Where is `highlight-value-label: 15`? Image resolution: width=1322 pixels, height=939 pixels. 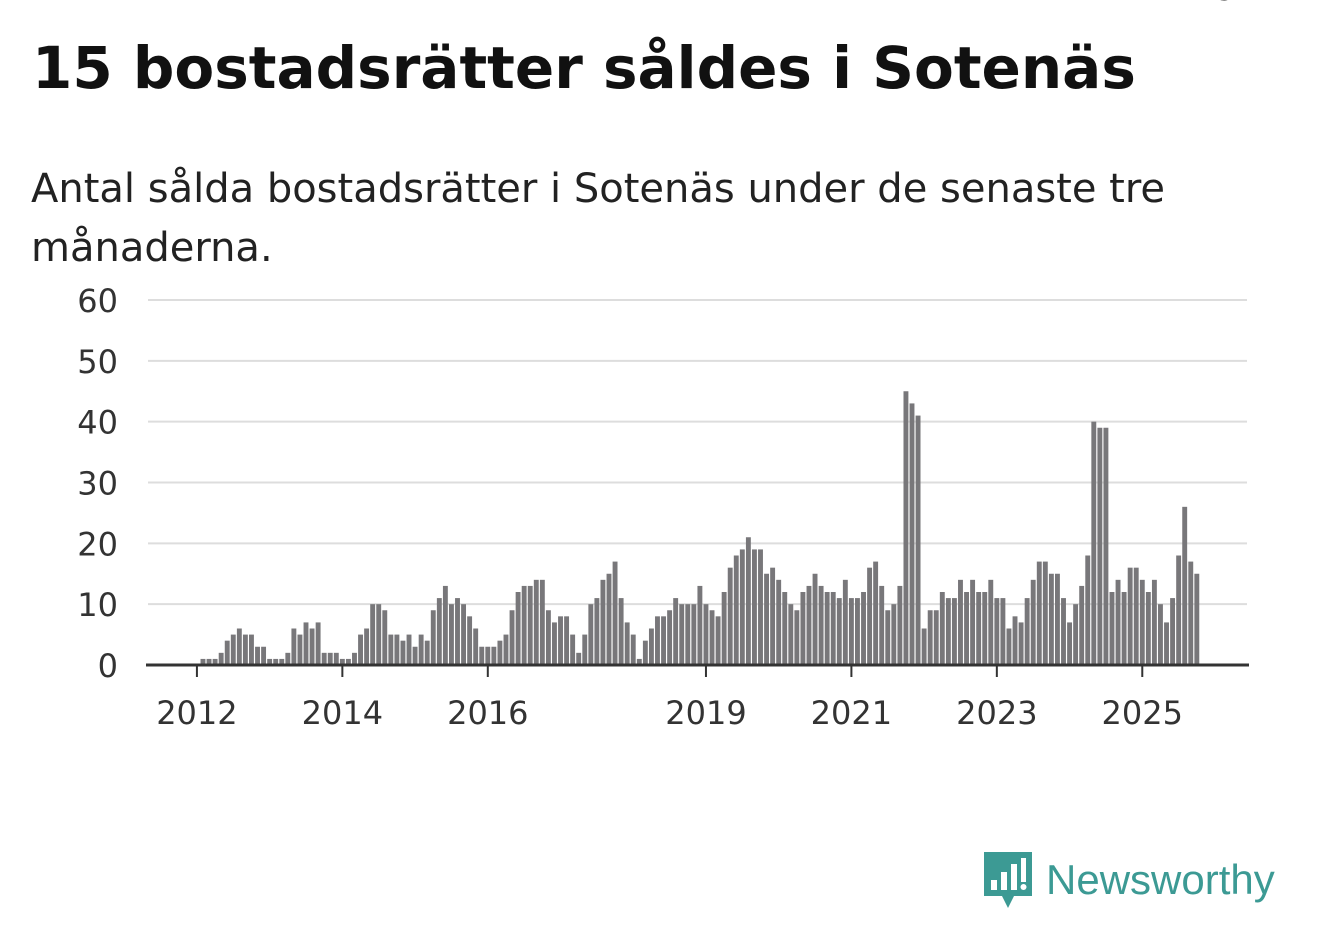
highlight-value-label: 15 is located at coordinates (1216, 4).